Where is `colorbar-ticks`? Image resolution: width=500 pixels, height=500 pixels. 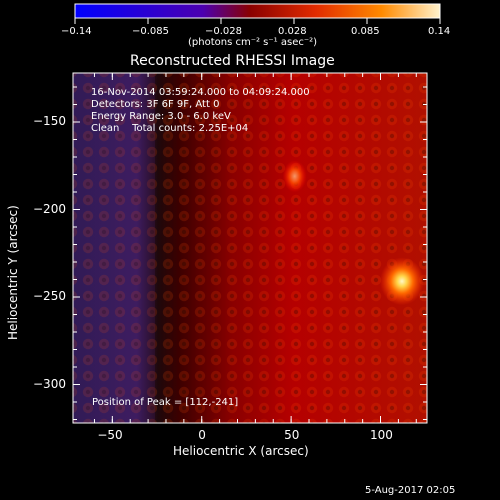
colorbar-ticks is located at coordinates (257, 21).